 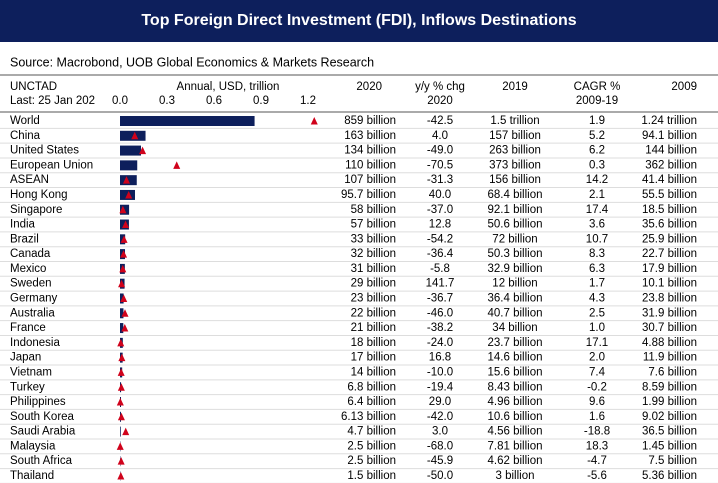 I want to click on category-label: Brazil, so click(x=24, y=239).